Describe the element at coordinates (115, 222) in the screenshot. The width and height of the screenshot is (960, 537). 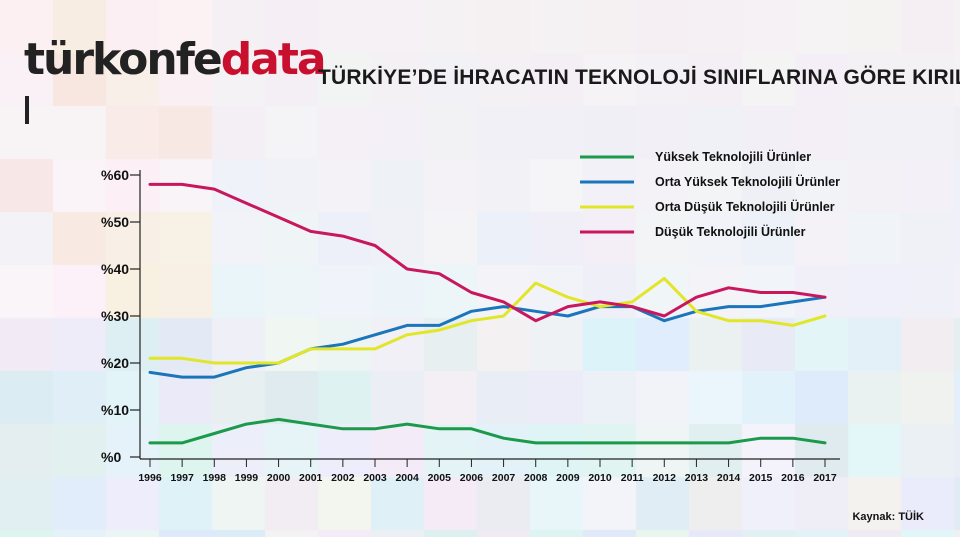
I see `y-tick-label: %50` at that location.